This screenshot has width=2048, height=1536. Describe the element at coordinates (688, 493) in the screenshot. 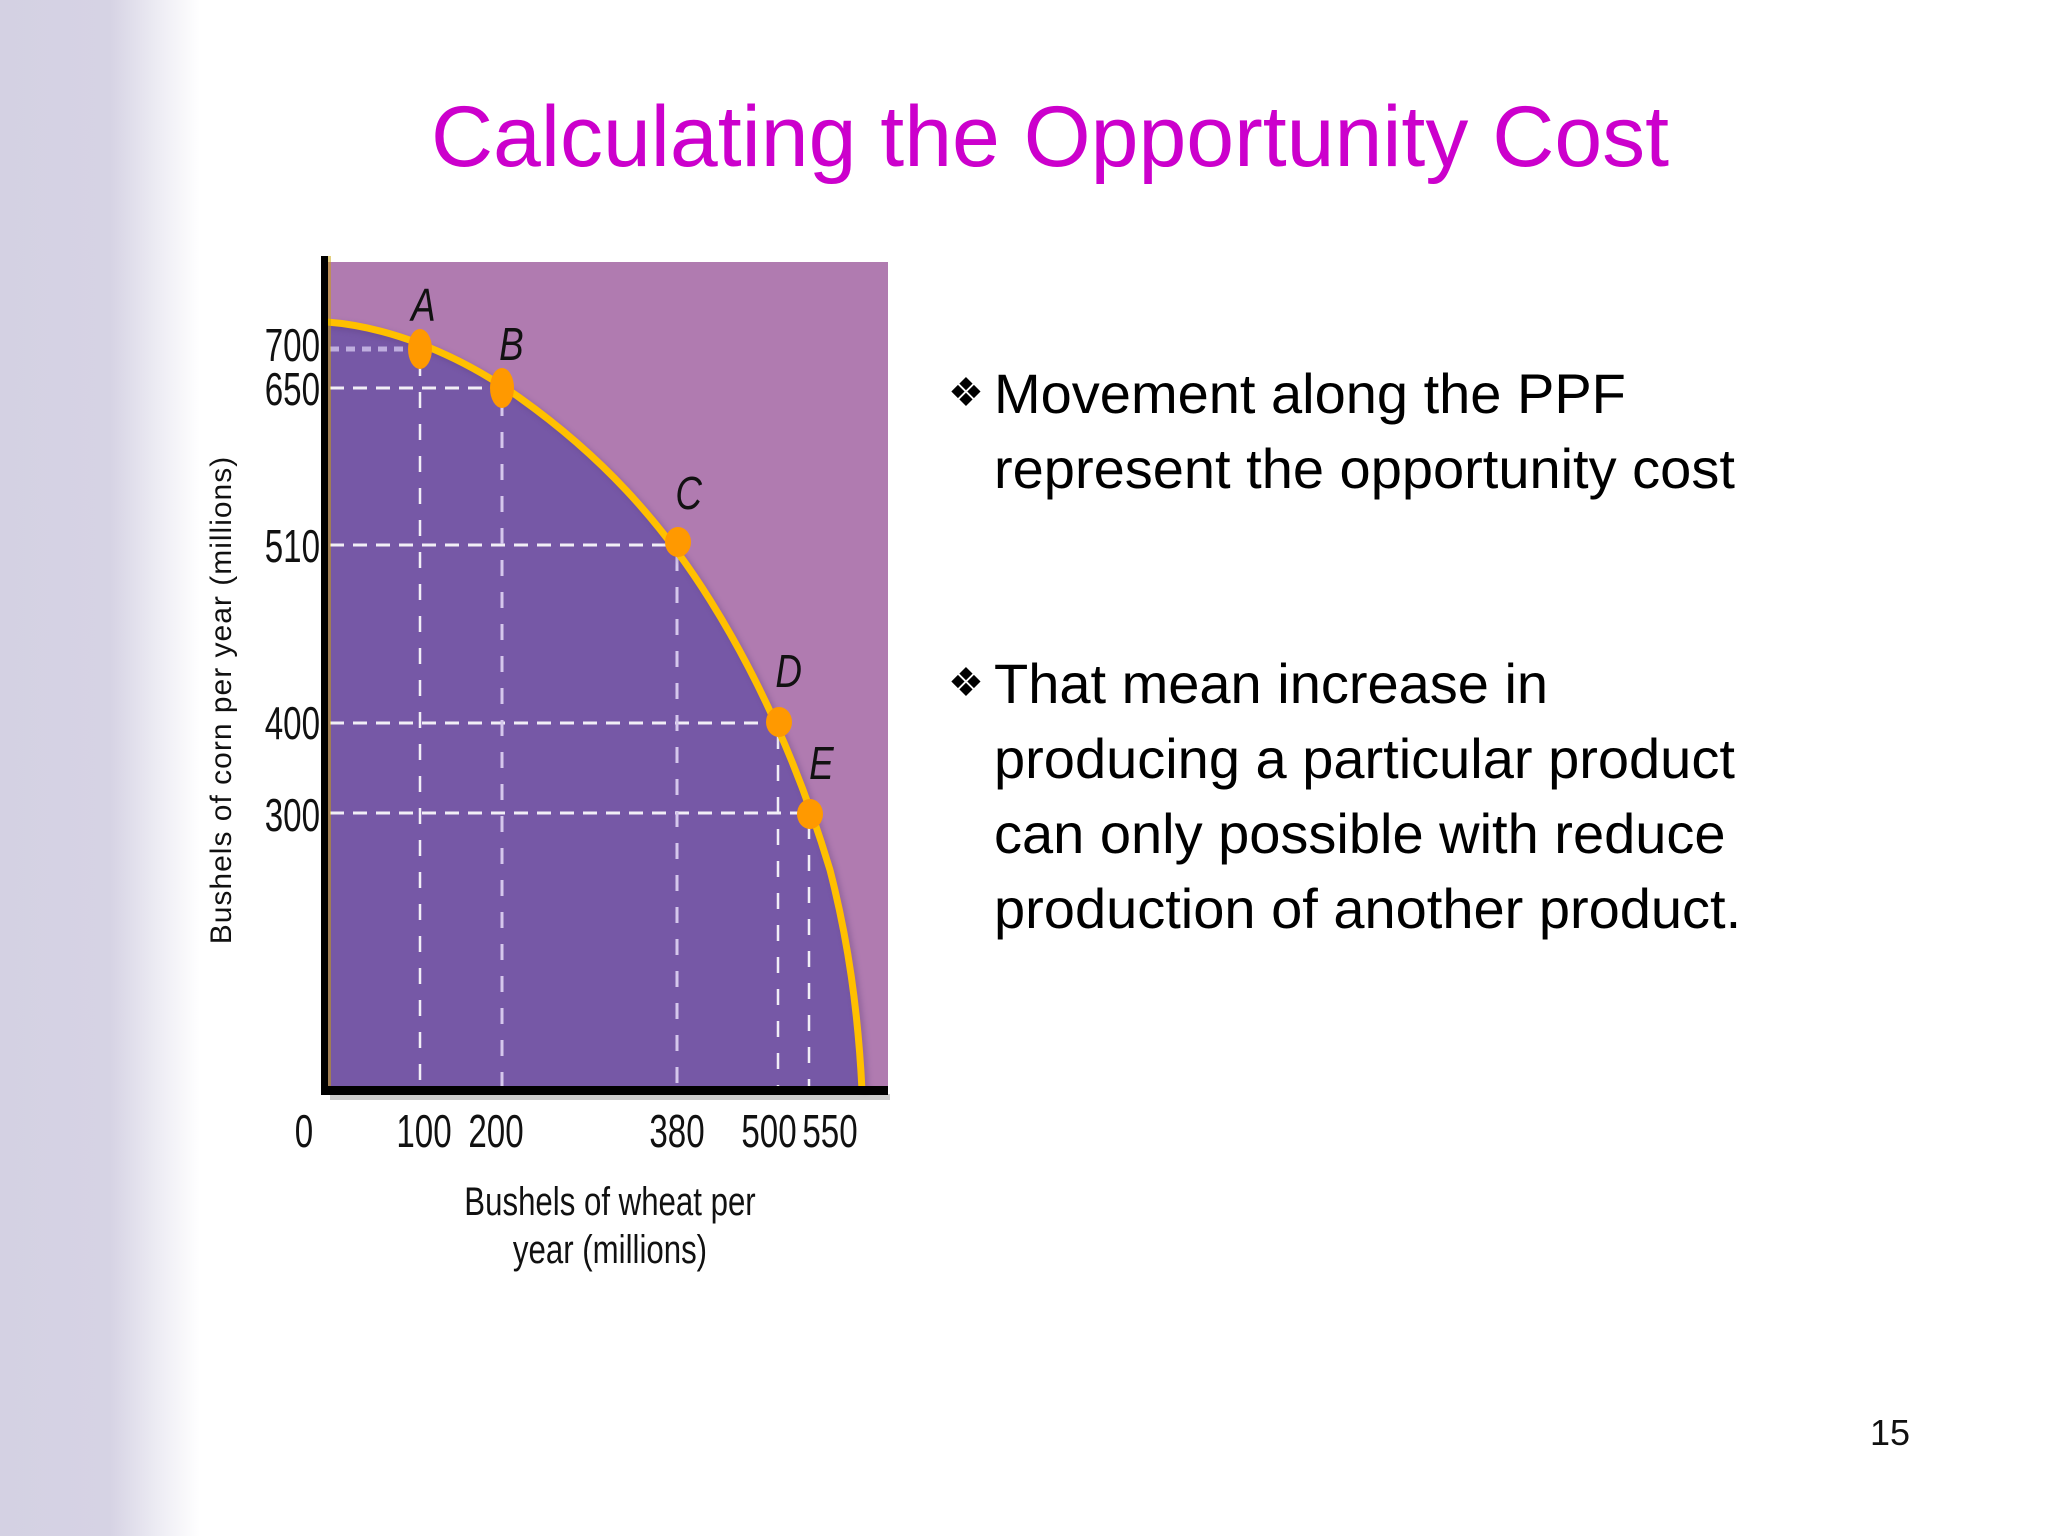

I see `point-label-c: C` at that location.